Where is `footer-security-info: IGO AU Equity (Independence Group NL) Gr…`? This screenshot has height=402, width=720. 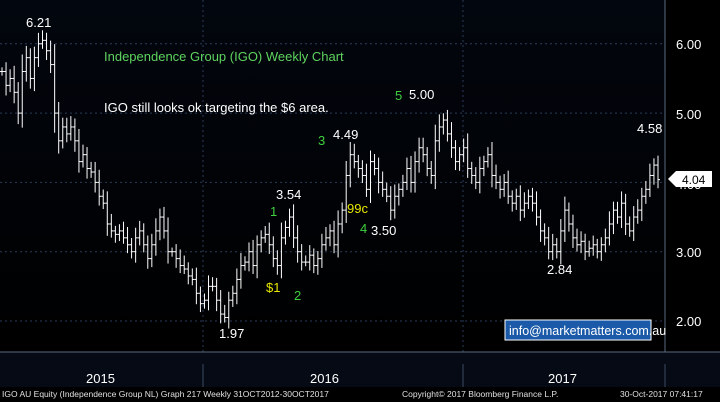 footer-security-info: IGO AU Equity (Independence Group NL) Gr… is located at coordinates (165, 394).